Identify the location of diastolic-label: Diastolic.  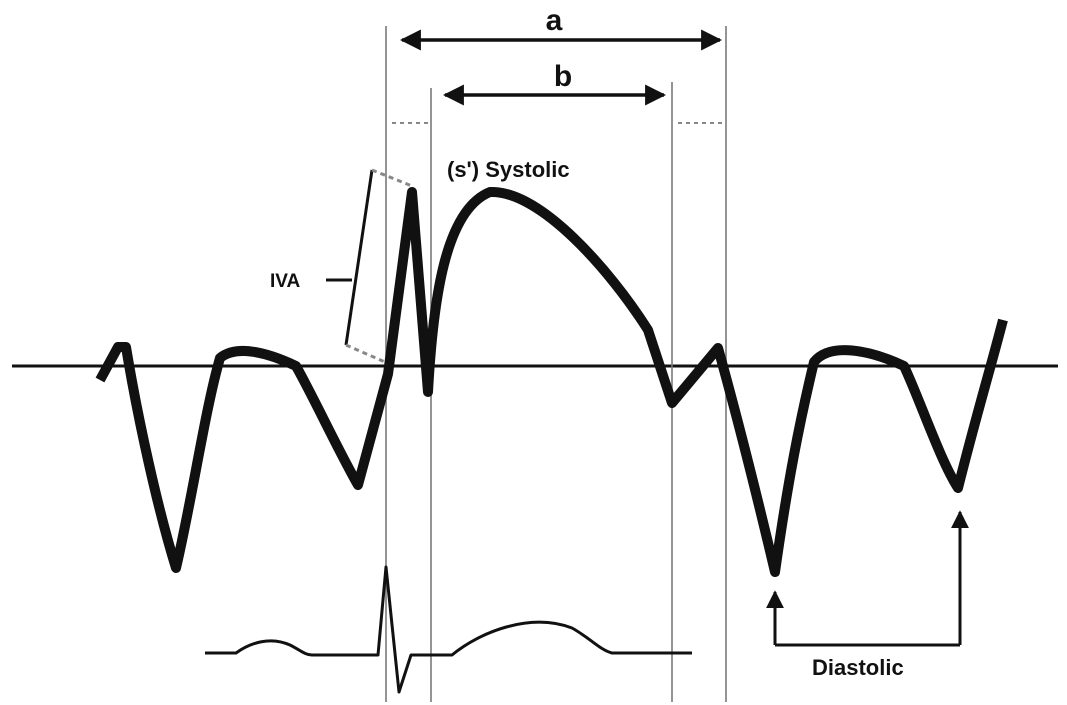
(858, 667).